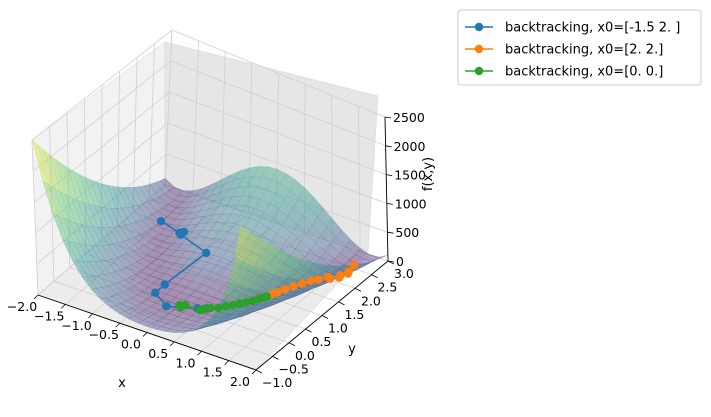  What do you see at coordinates (355, 314) in the screenshot?
I see `y-tick-label: 1.5` at bounding box center [355, 314].